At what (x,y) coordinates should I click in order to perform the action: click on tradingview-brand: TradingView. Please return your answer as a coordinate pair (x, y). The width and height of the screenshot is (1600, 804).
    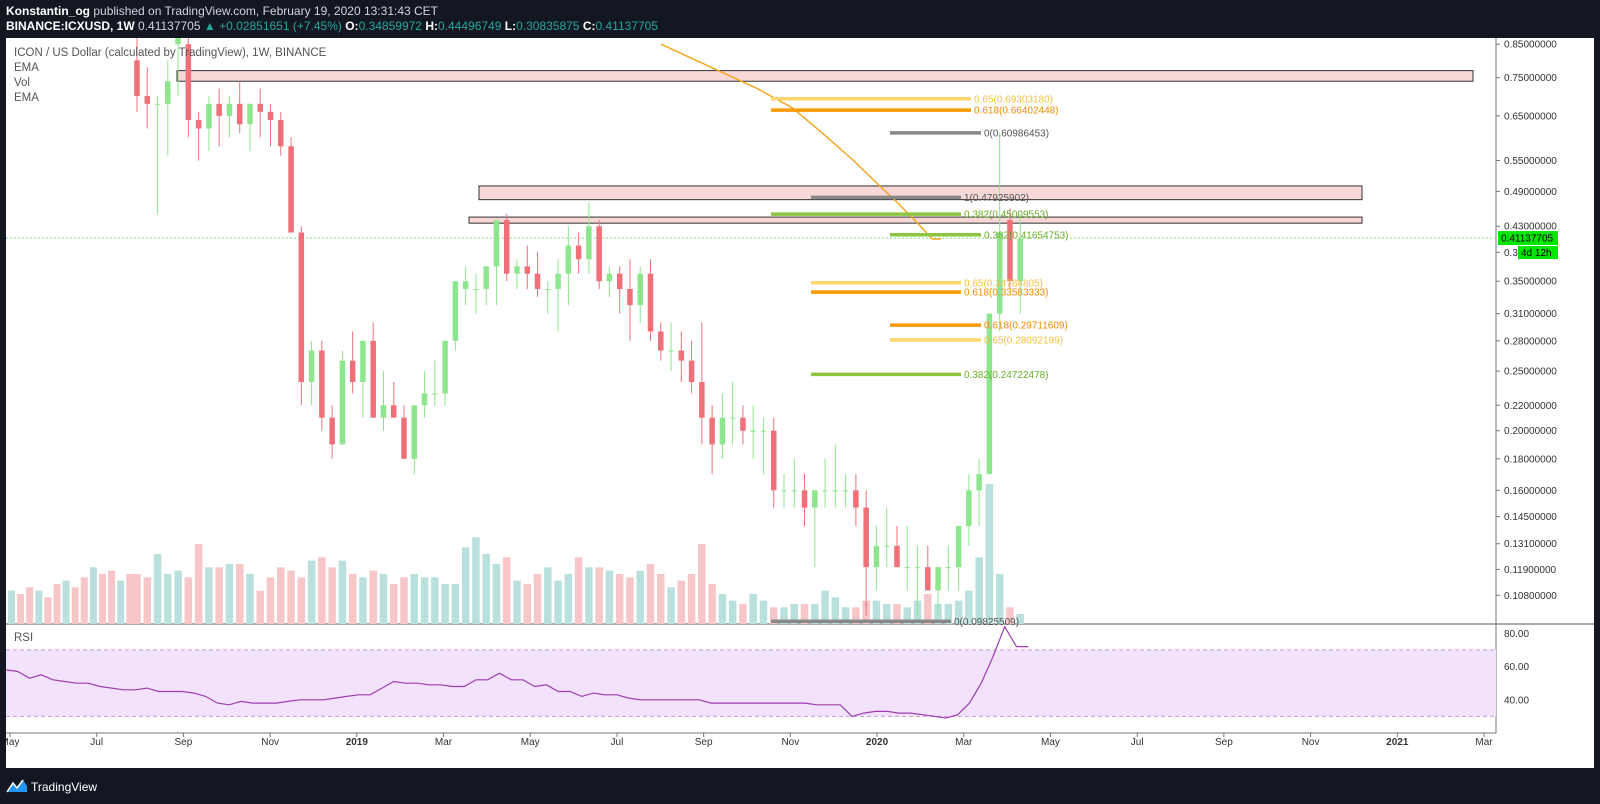
    Looking at the image, I should click on (64, 787).